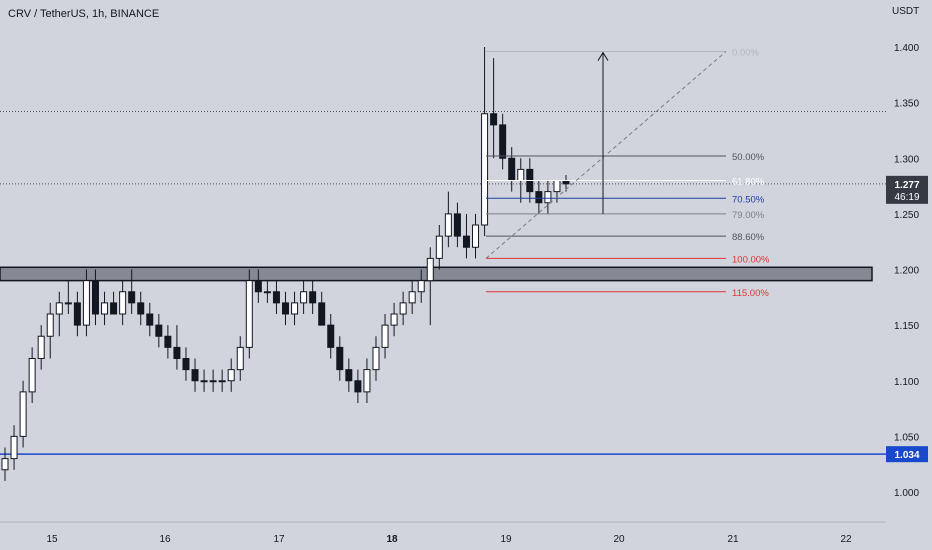 The height and width of the screenshot is (550, 932). I want to click on y-tick-label: 1.250, so click(906, 215).